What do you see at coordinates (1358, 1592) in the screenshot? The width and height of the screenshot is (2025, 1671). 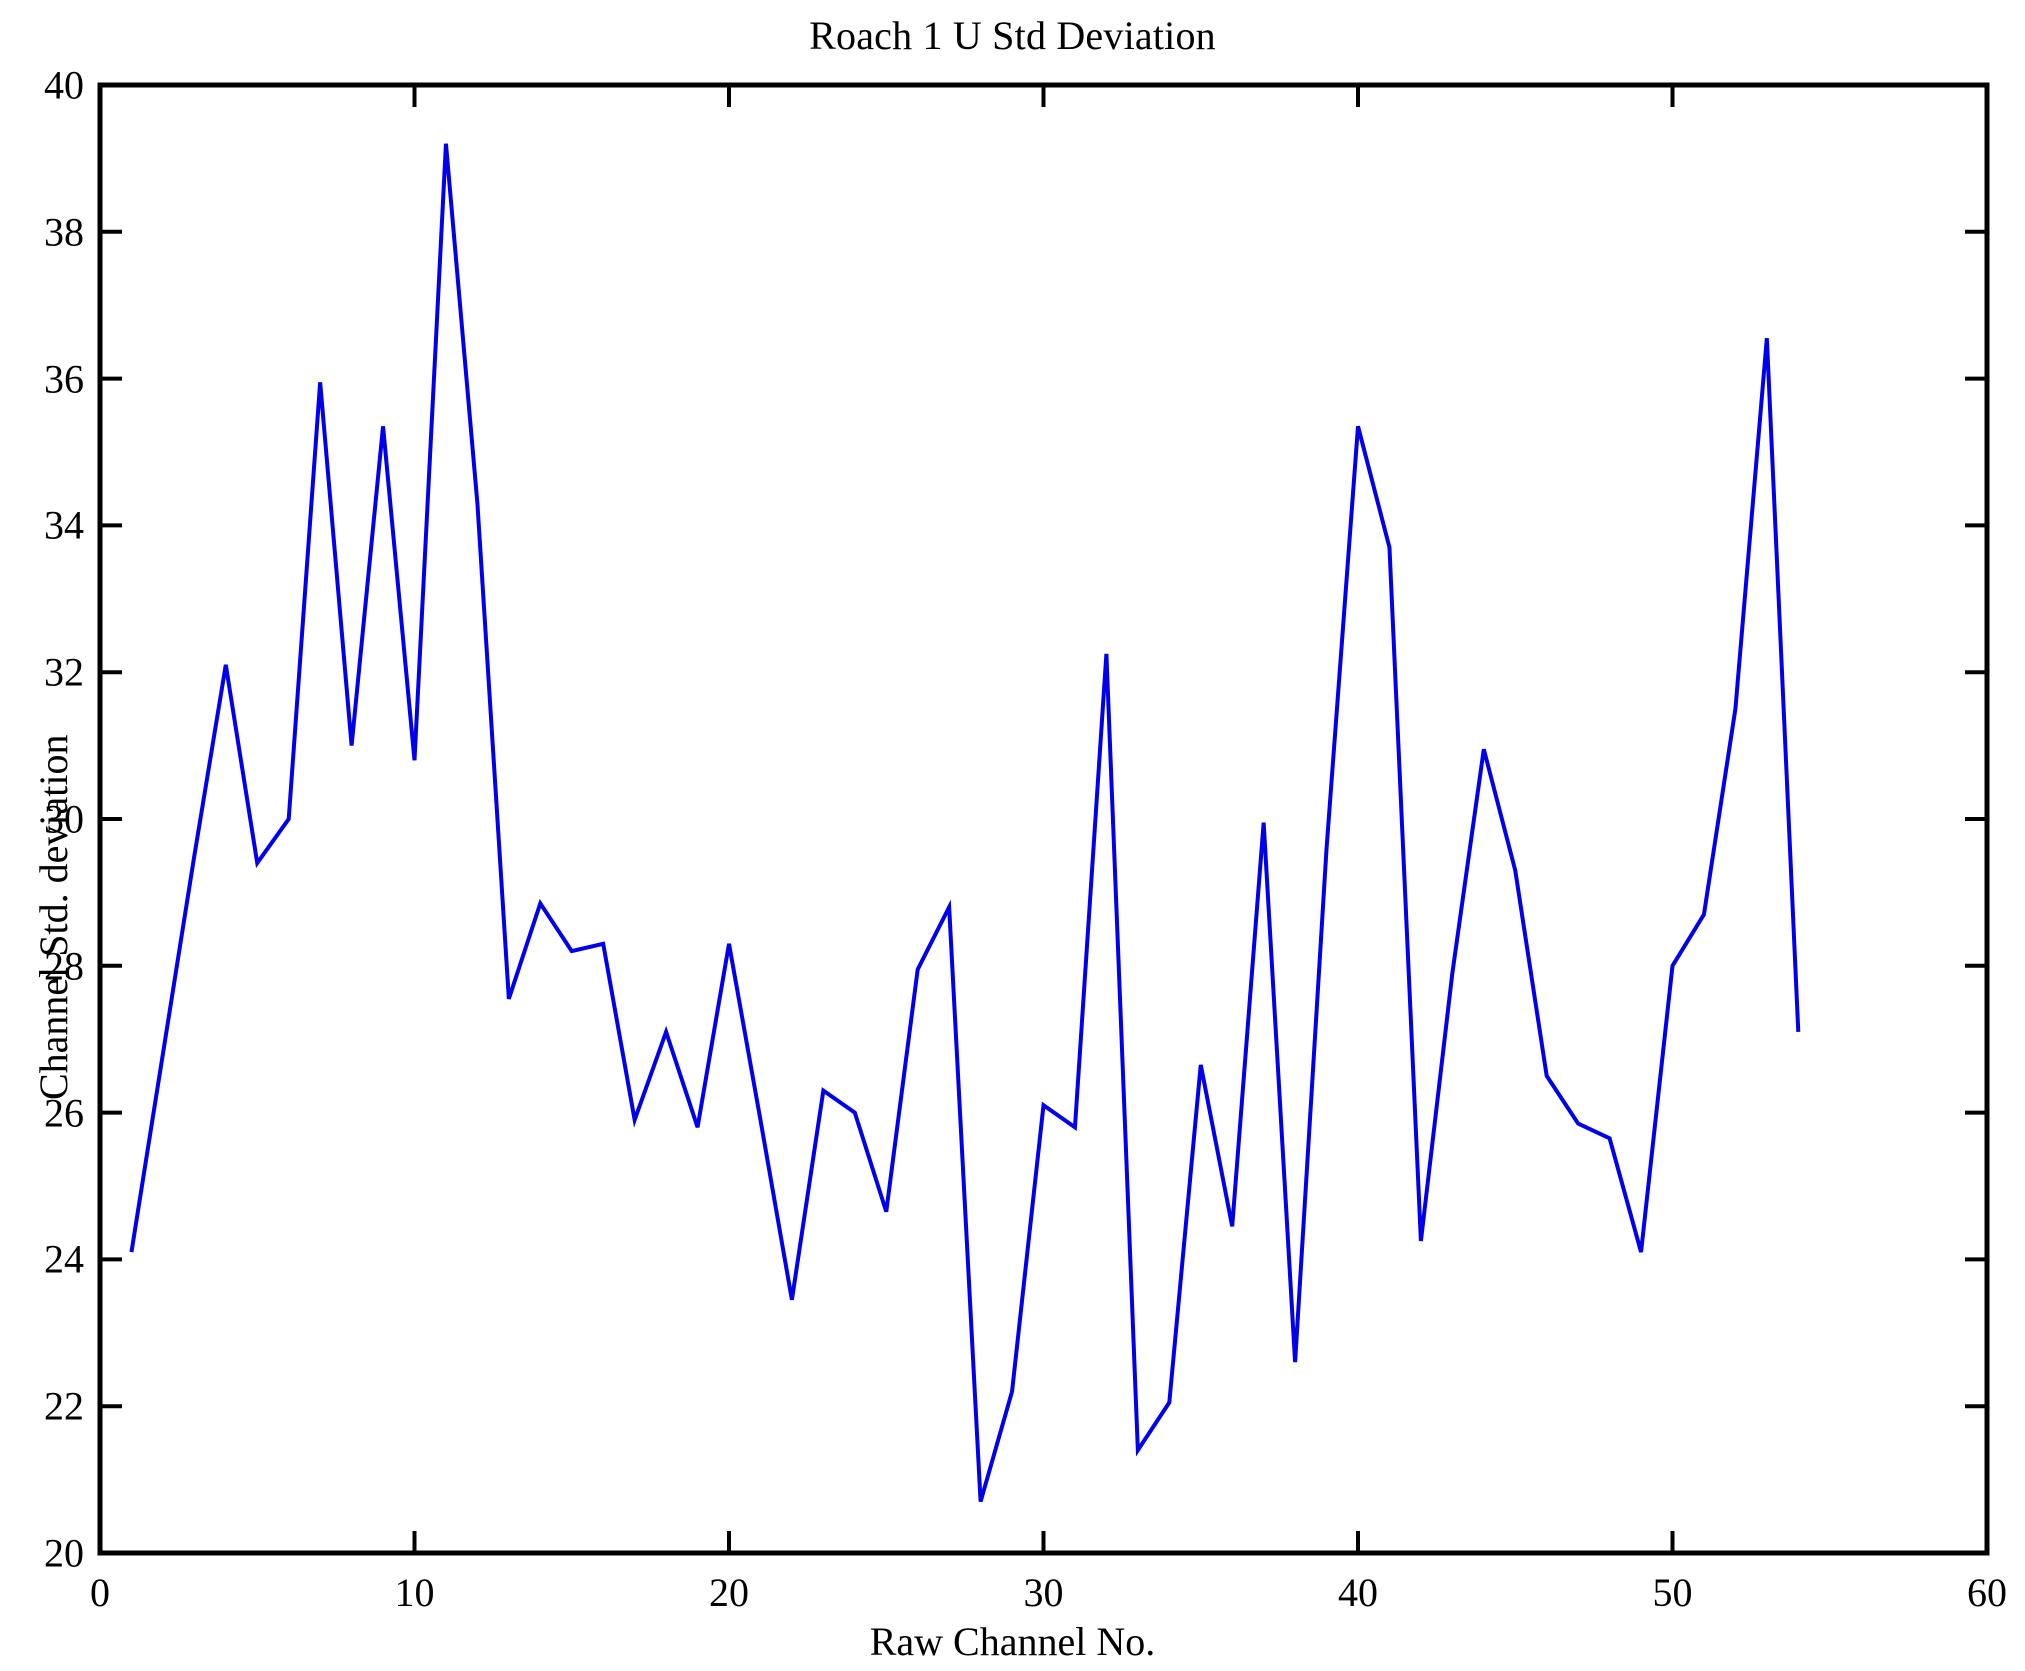 I see `x-tick-label: 40` at bounding box center [1358, 1592].